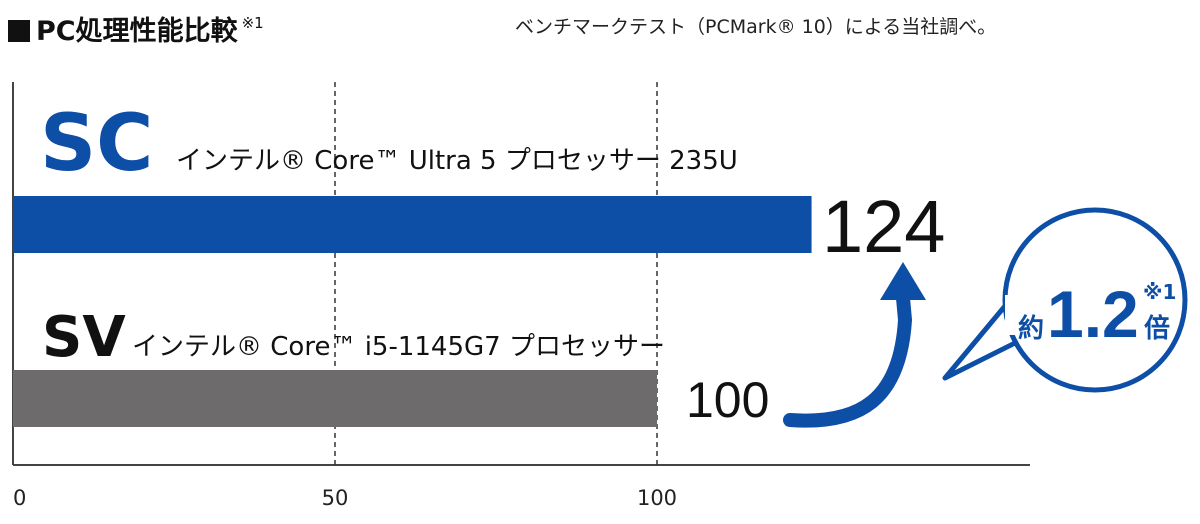 The height and width of the screenshot is (524, 1200). Describe the element at coordinates (412, 224) in the screenshot. I see `bar-sc` at that location.